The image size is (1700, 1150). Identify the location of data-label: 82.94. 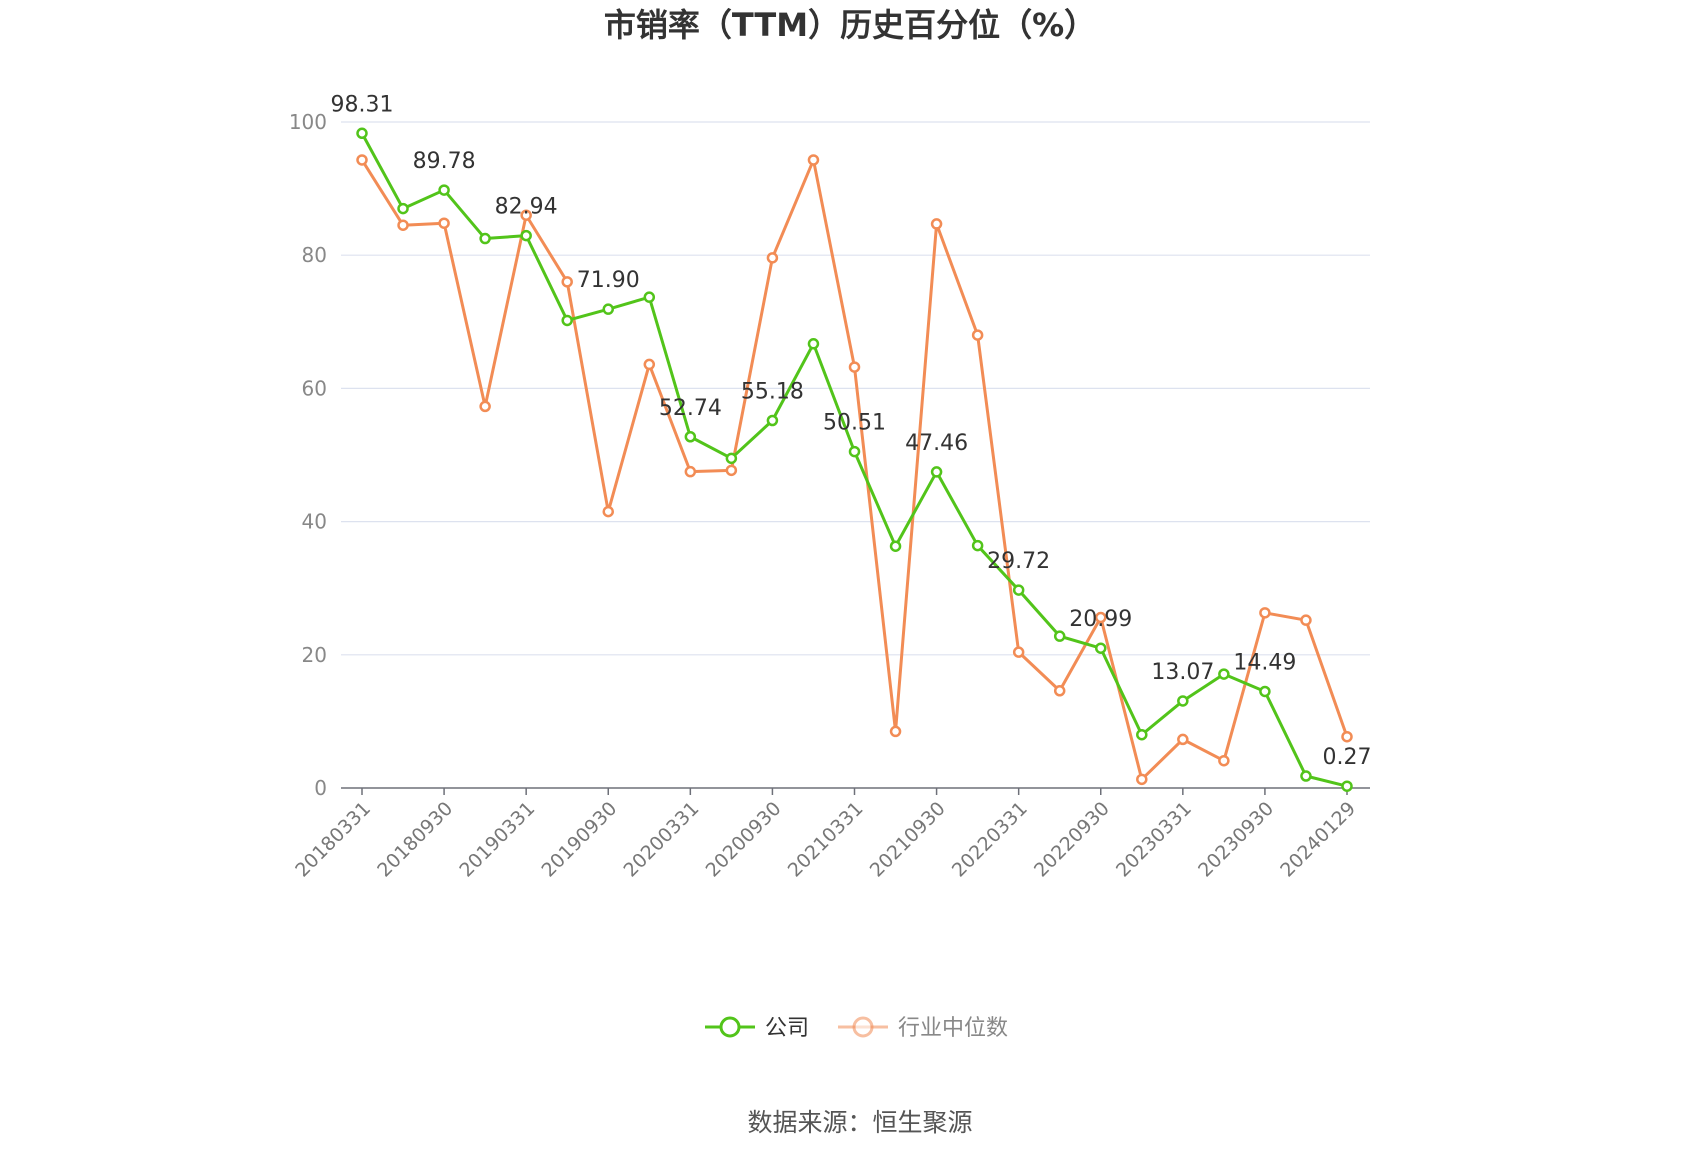
(526, 207).